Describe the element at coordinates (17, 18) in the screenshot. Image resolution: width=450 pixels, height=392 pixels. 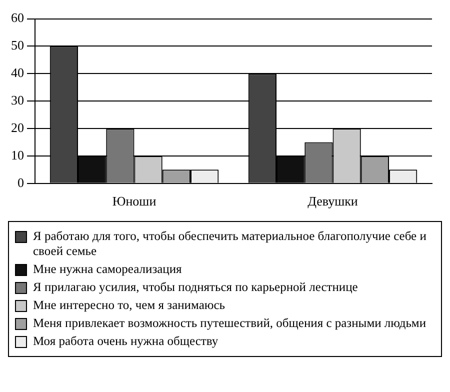
I see `y-tick-label: 60` at that location.